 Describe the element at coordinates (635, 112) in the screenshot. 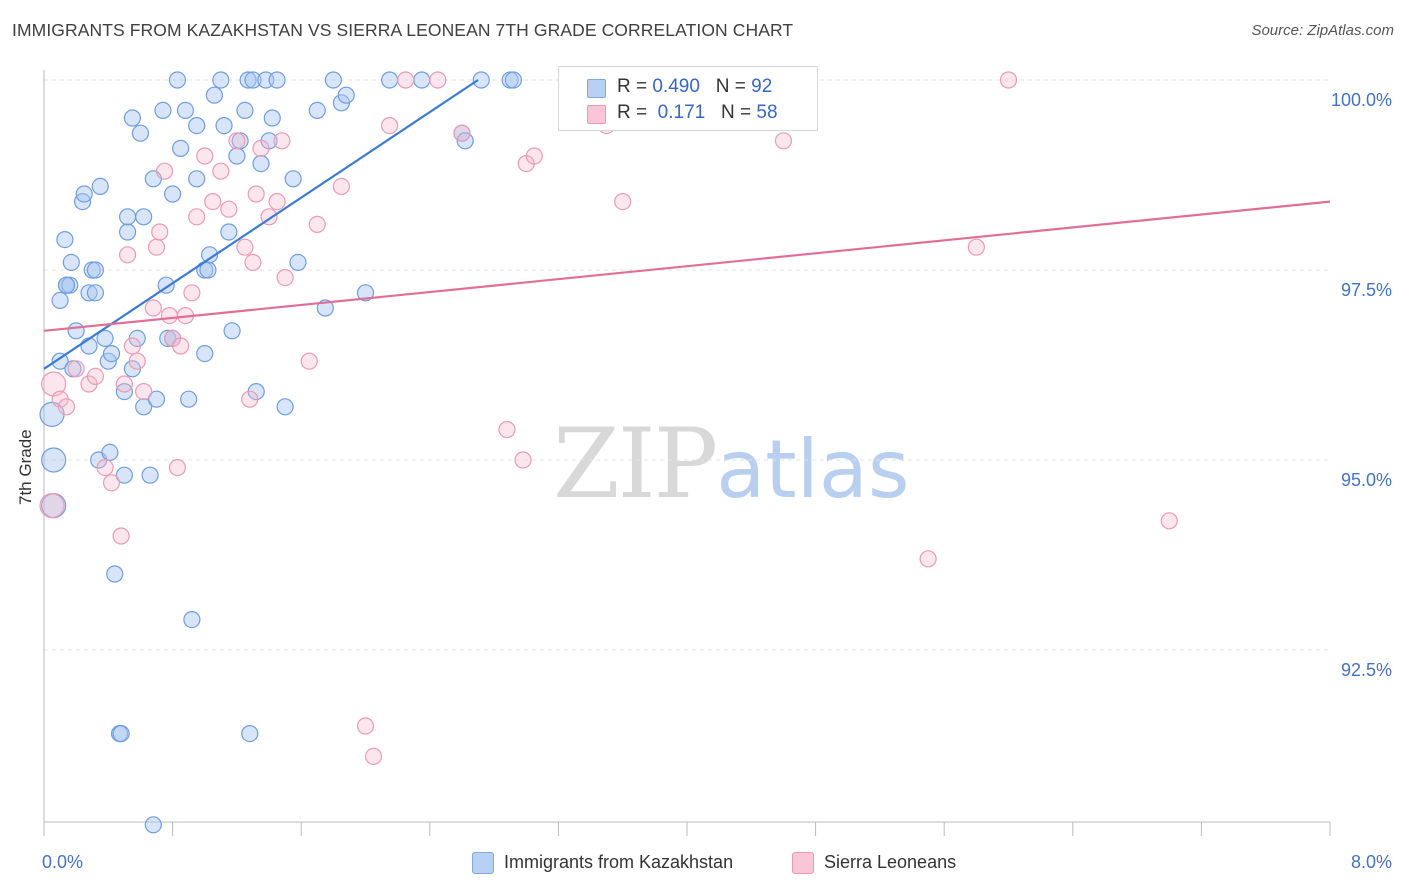

I see `legend-r-label: R =` at that location.